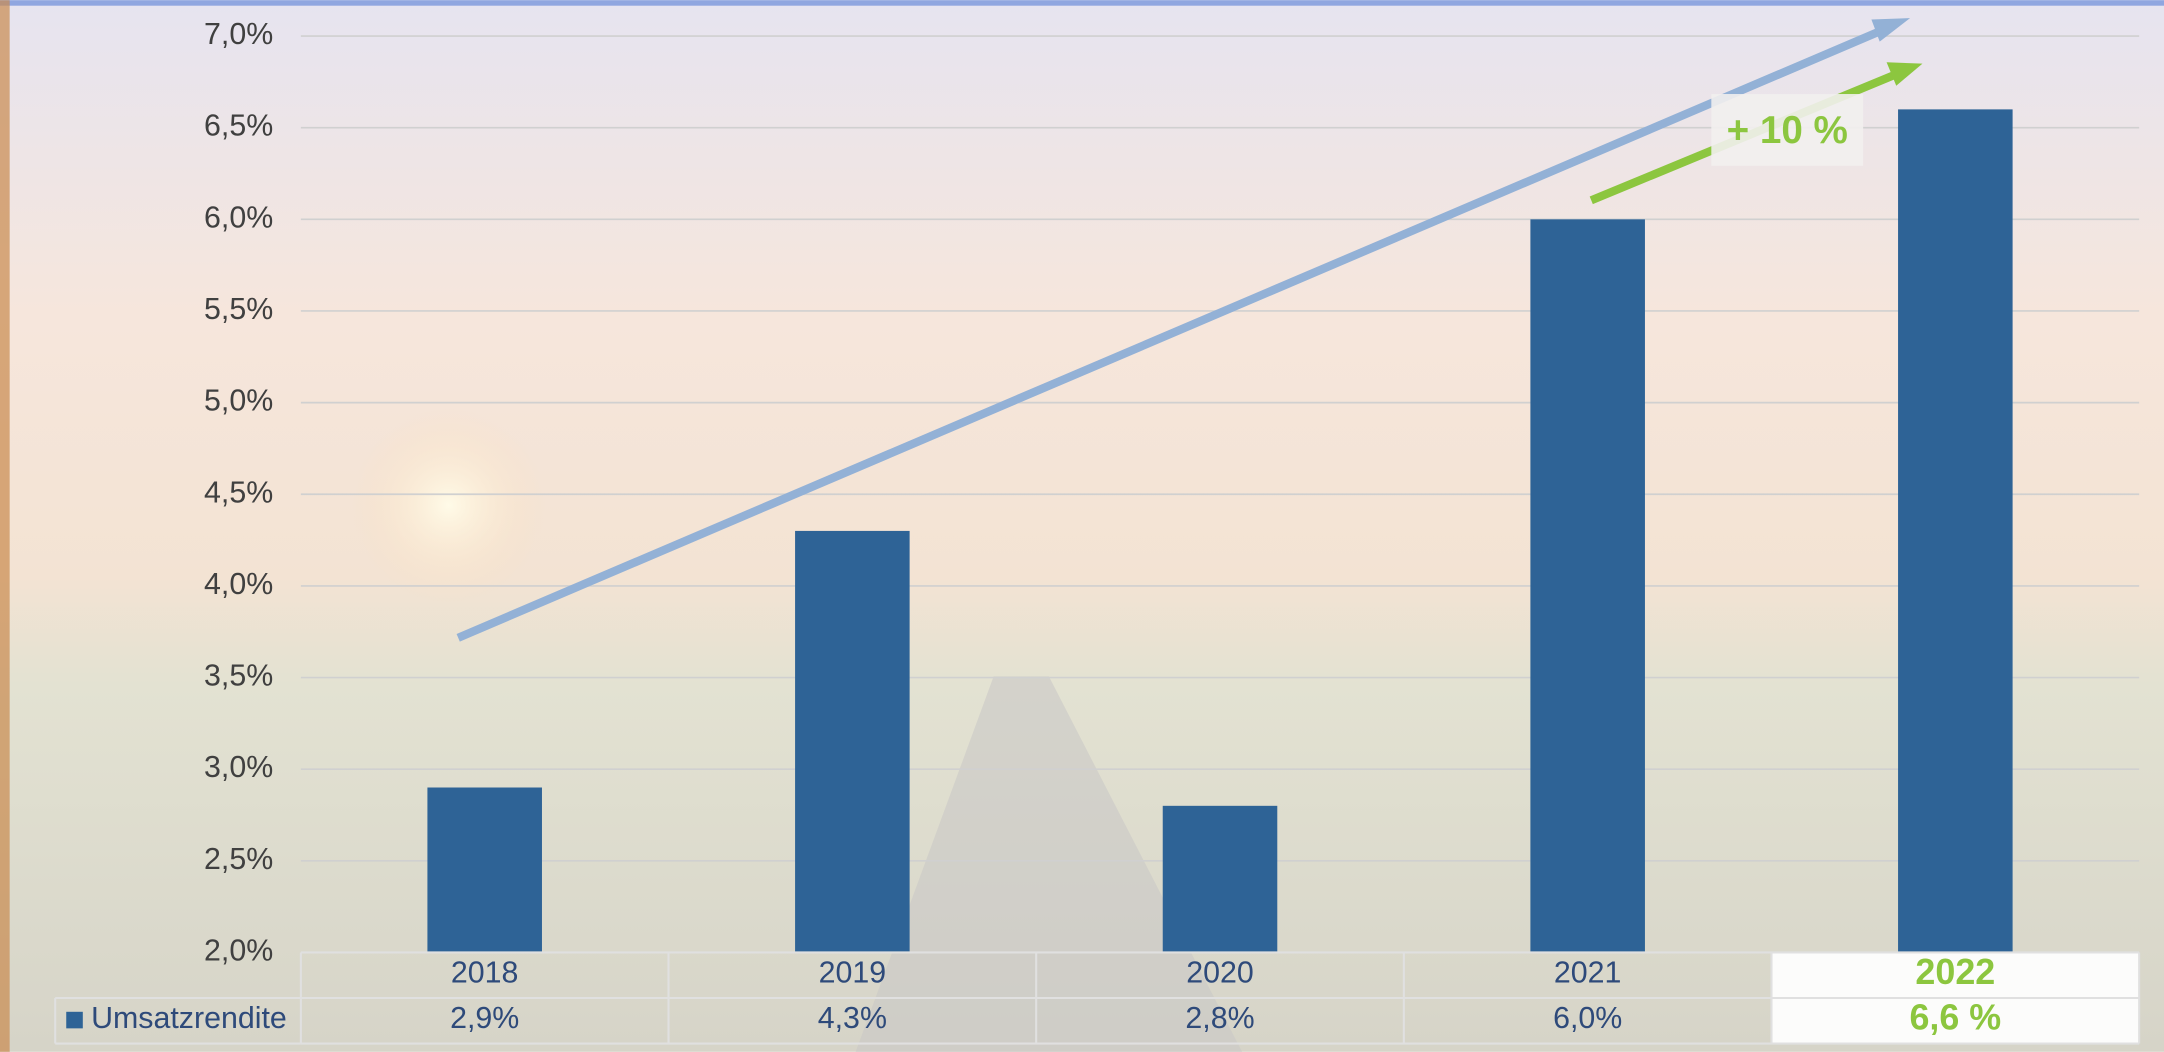 This screenshot has width=2164, height=1052. What do you see at coordinates (238, 584) in the screenshot?
I see `y-tick-label: 4,0%` at bounding box center [238, 584].